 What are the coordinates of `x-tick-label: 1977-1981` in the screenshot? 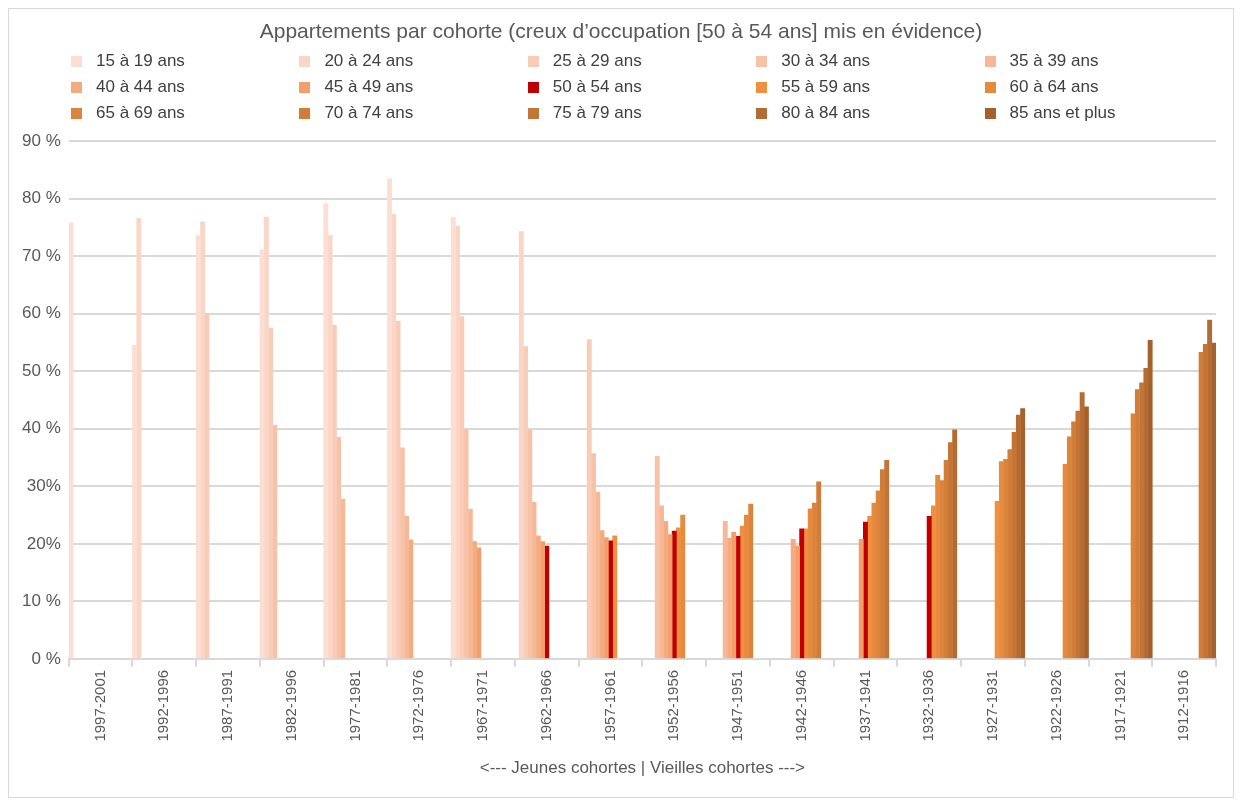 It's located at (354, 705).